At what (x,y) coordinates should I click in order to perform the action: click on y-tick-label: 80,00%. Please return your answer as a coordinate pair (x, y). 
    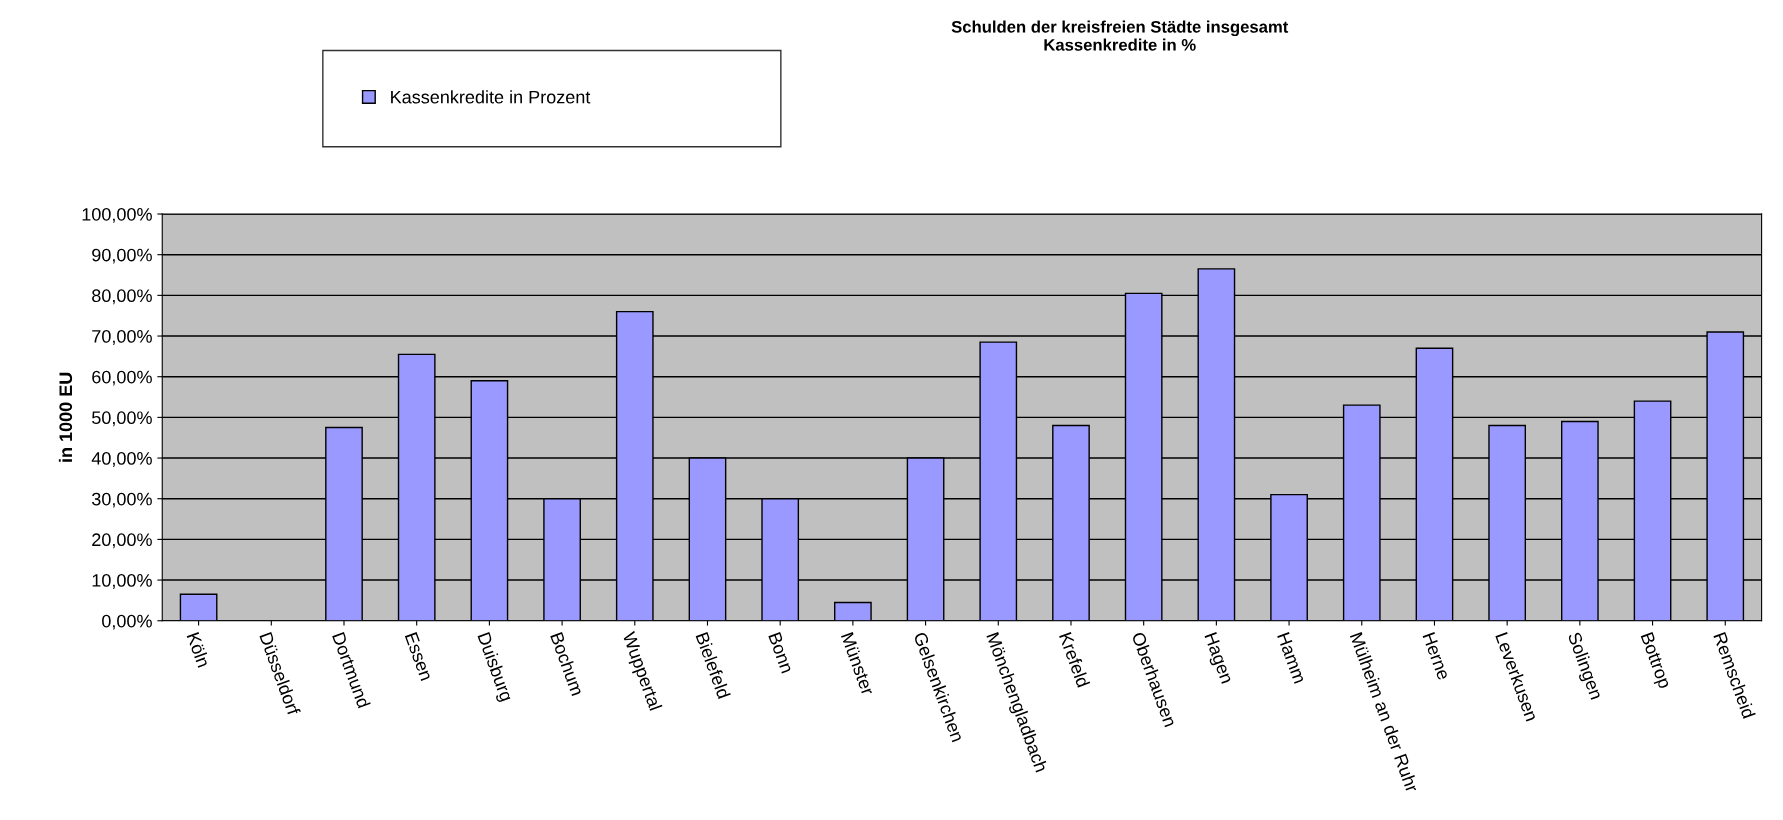
    Looking at the image, I should click on (122, 297).